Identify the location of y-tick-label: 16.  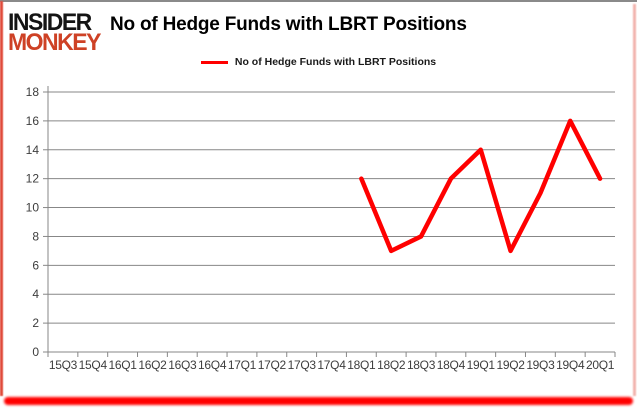
(33, 121).